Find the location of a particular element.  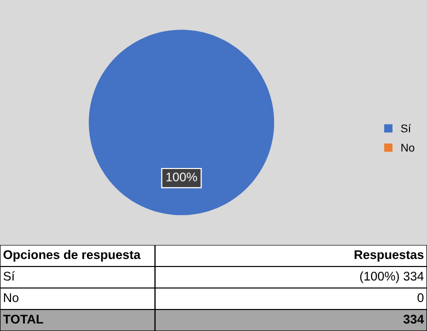

text: Opciones de respuesta is located at coordinates (72, 256).